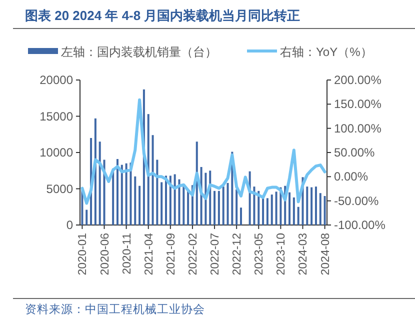  Describe the element at coordinates (57, 116) in the screenshot. I see `y-tick-label: 15000` at that location.